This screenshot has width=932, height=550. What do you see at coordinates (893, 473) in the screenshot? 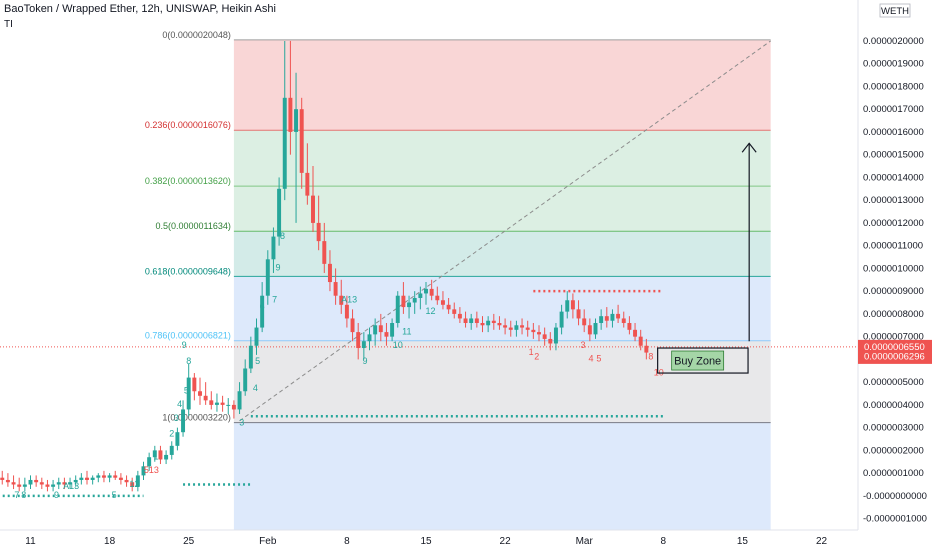
I see `price-tick-label-18: 0.0000001000` at bounding box center [893, 473].